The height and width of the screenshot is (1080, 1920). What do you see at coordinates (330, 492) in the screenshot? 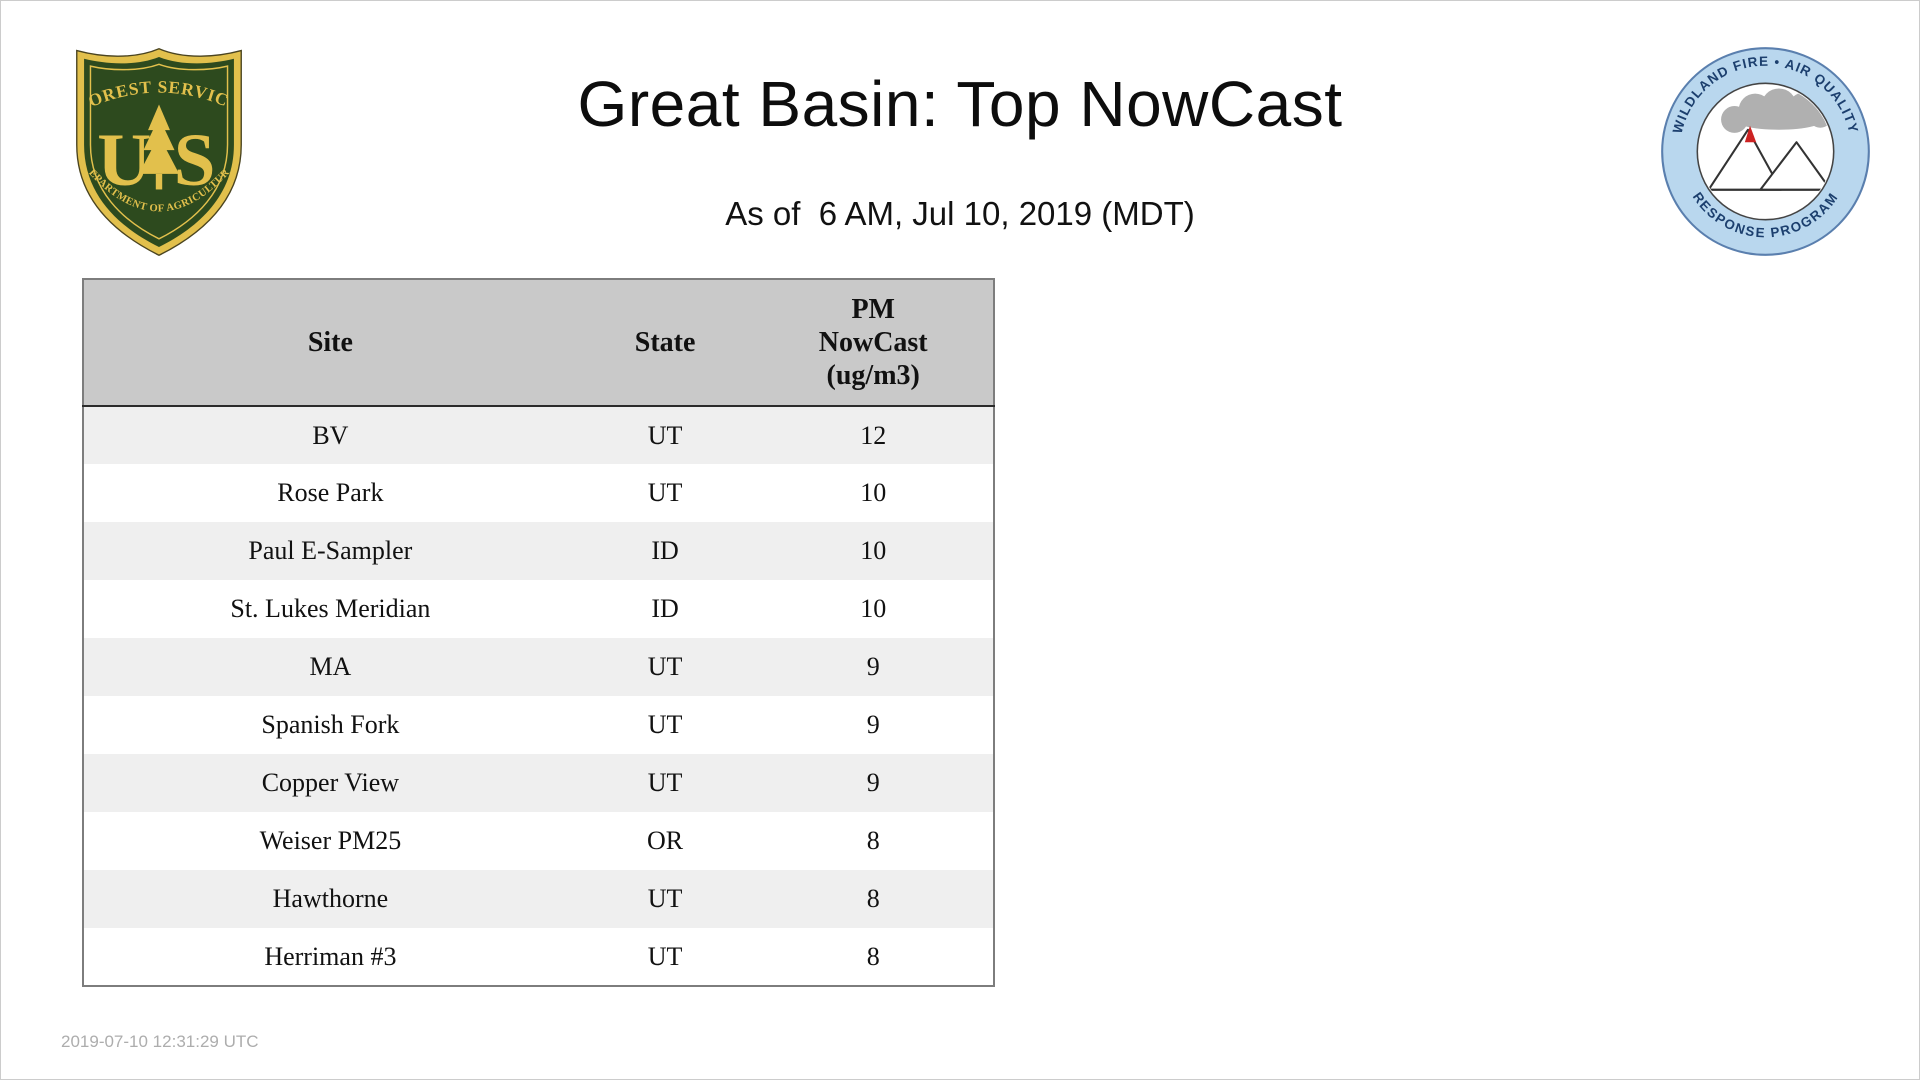
I see `site-cell: Rose Park` at bounding box center [330, 492].